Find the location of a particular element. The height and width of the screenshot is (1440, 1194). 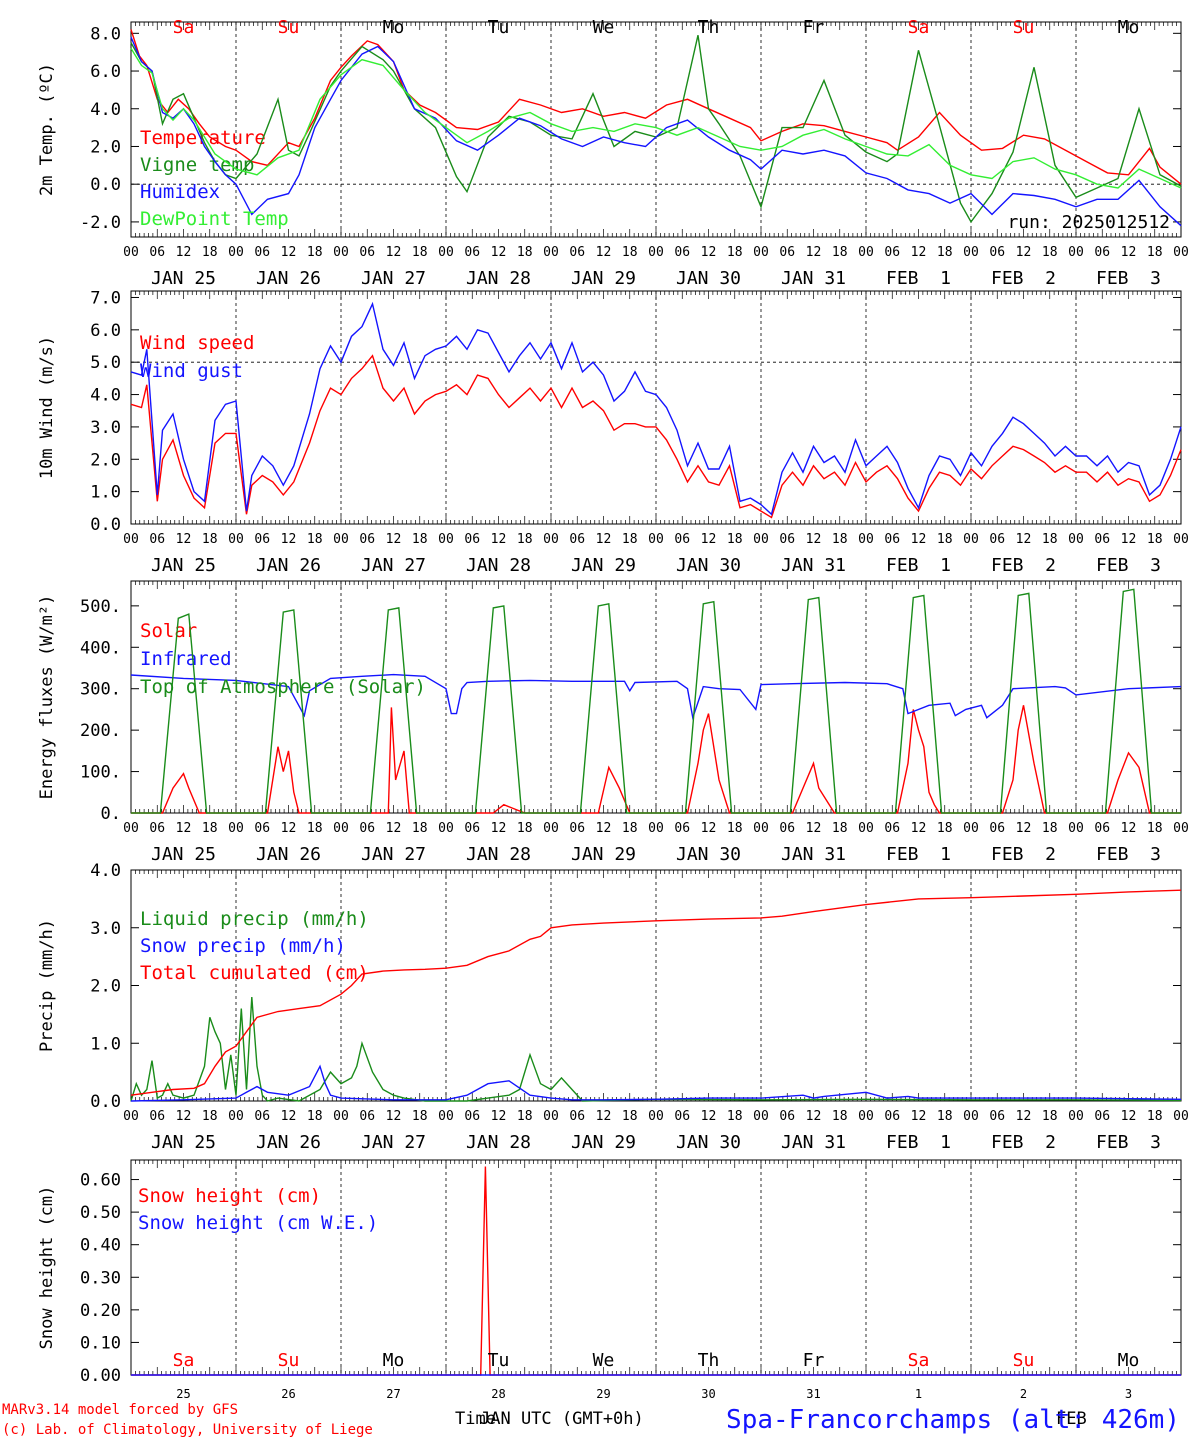

temperature-date-label: JAN 31 is located at coordinates (813, 278).